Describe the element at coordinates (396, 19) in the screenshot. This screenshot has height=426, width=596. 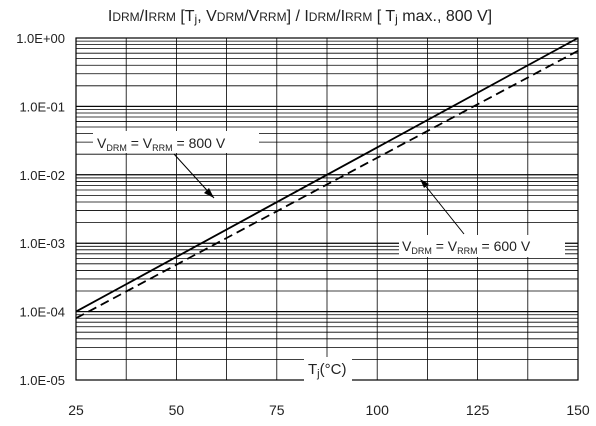
I see `title-j2: j` at that location.